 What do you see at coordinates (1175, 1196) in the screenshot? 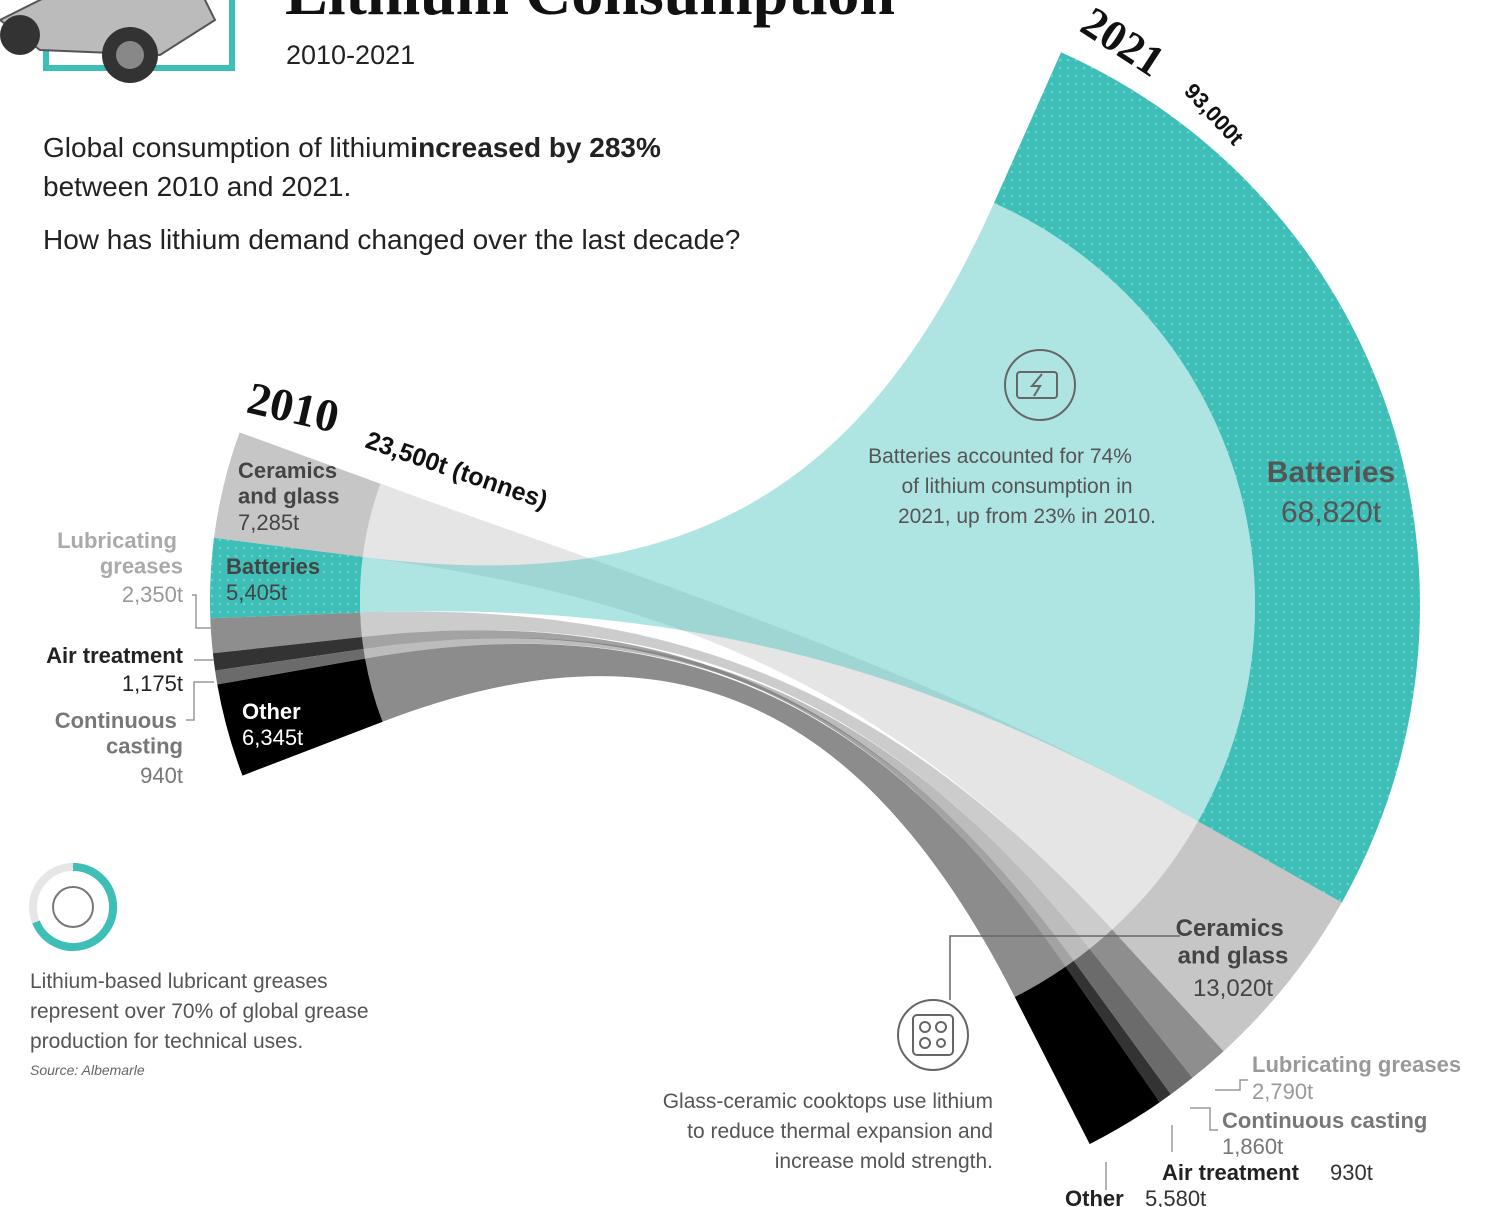
I see `value-label: 5,580t` at bounding box center [1175, 1196].